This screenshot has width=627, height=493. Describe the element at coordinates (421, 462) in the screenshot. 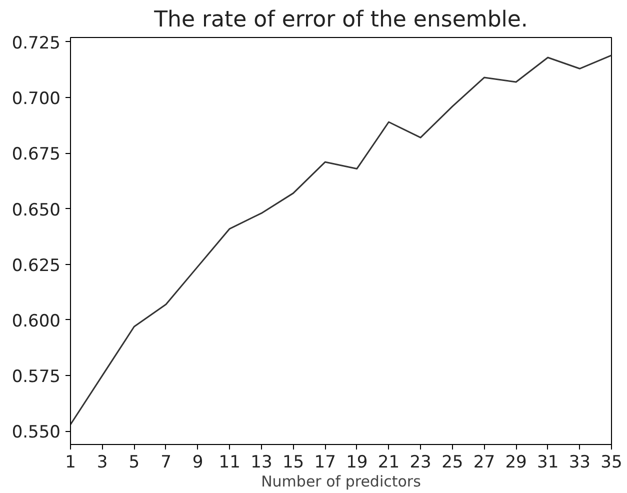

I see `x-tick-label: 23` at that location.